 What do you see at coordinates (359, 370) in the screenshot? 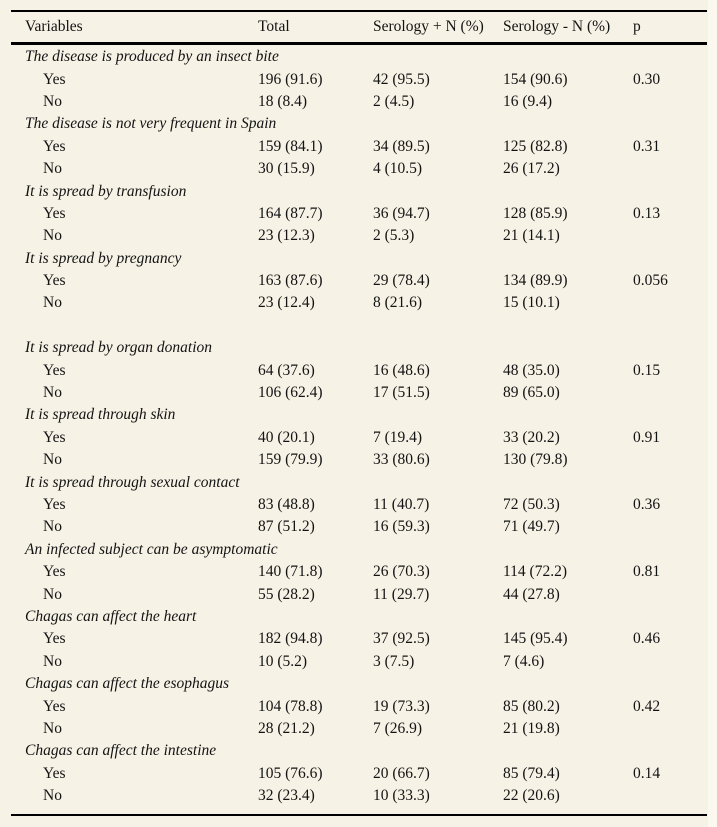
I see `table-row: Yes 64 (37.6) 16 (48.6) 48 (35.0) 0.15` at bounding box center [359, 370].